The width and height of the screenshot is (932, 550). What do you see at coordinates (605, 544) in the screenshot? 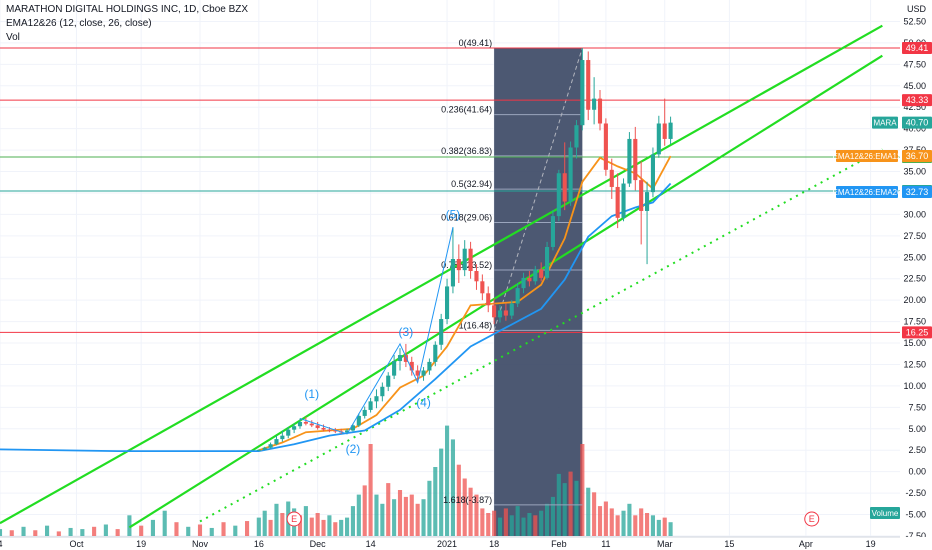
I see `time-tick-label: 11` at bounding box center [605, 544].